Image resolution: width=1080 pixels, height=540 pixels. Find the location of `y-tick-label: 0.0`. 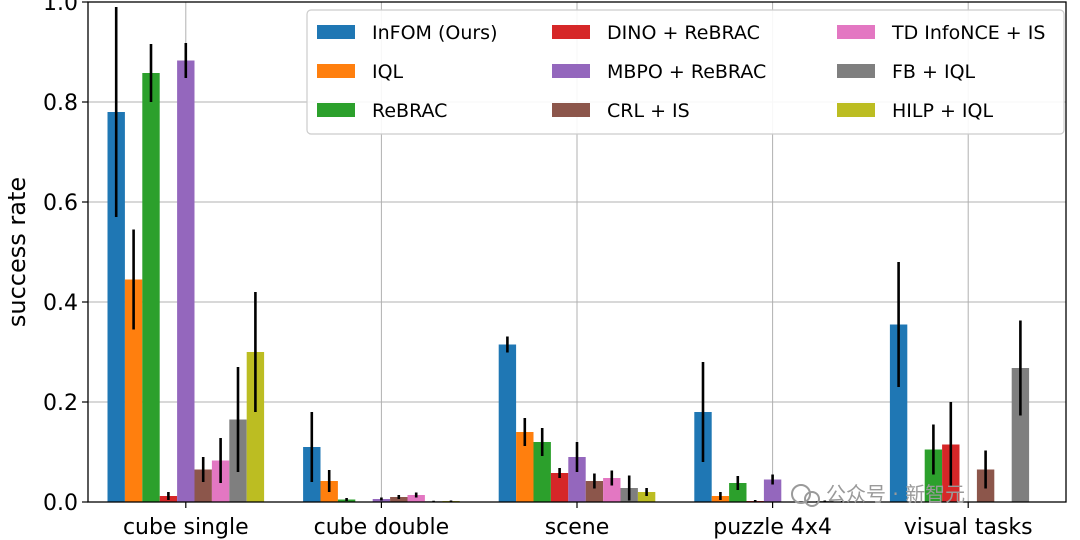

y-tick-label: 0.0 is located at coordinates (60, 503).